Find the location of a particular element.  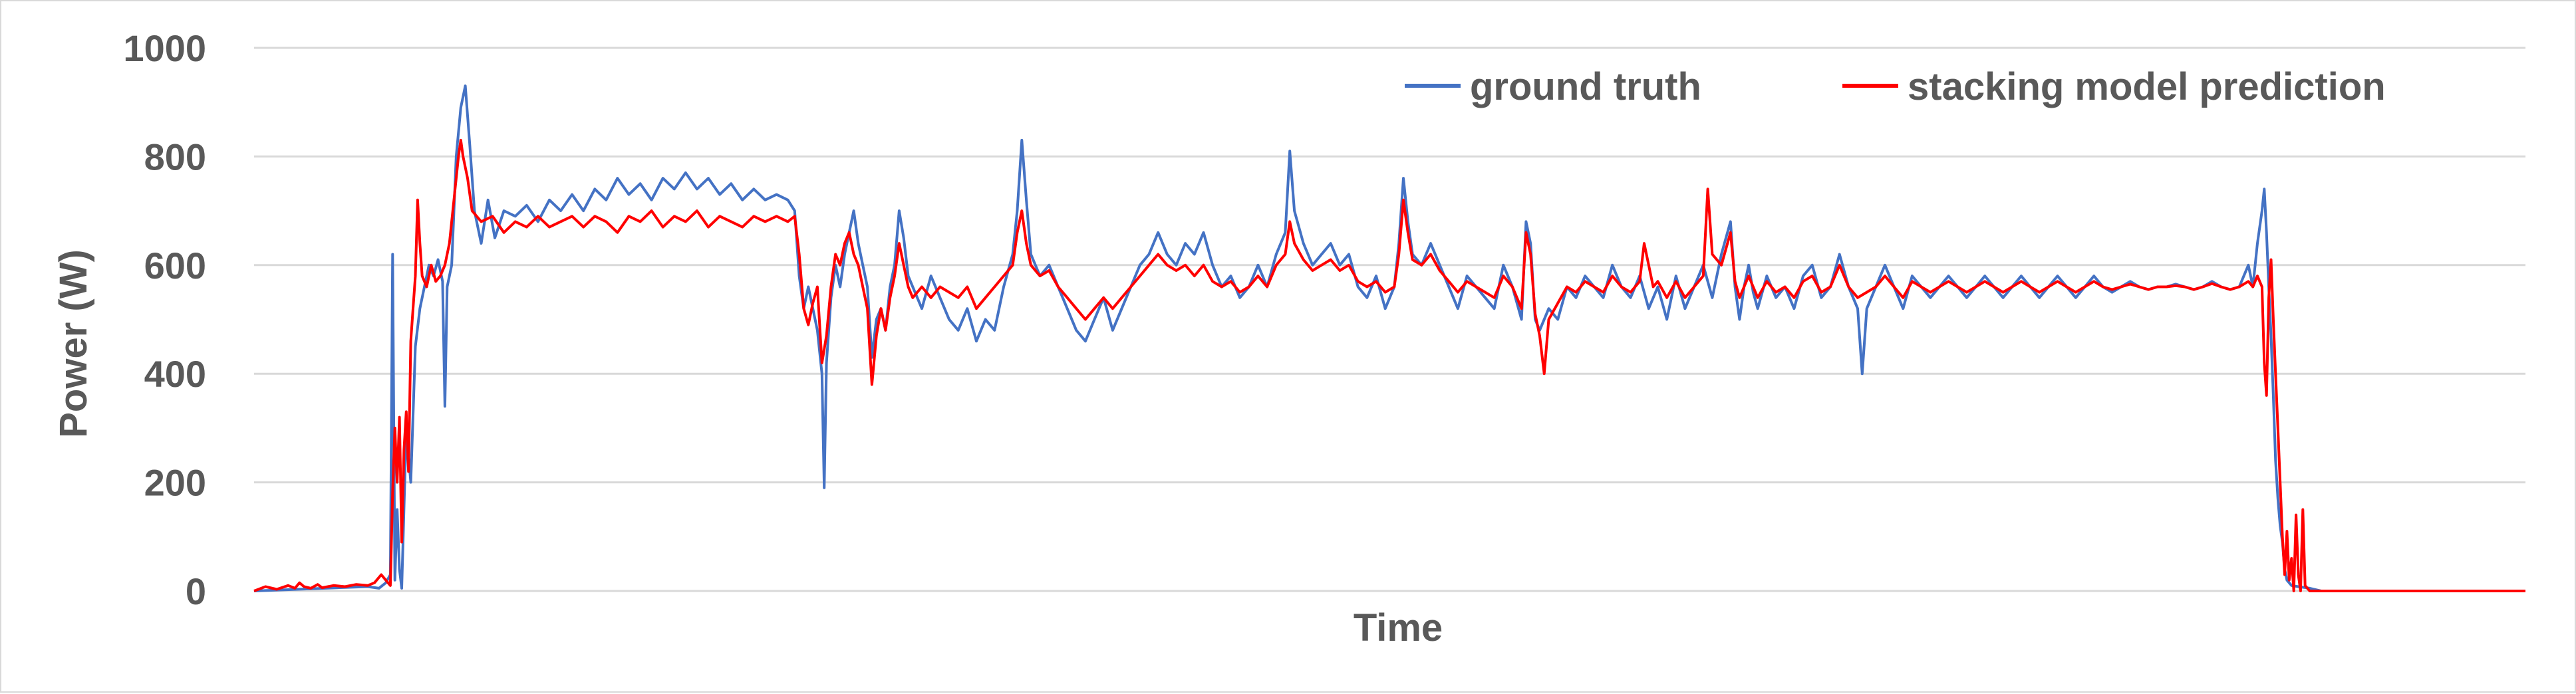

y-tick-label: 0 is located at coordinates (196, 591).